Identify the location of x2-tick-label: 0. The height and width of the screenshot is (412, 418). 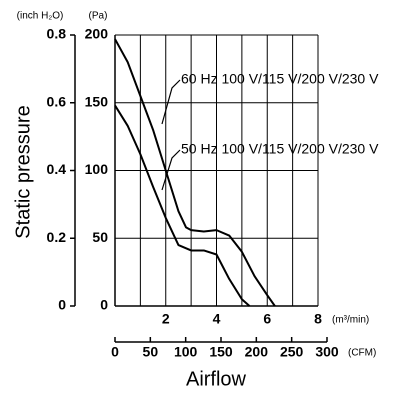
(115, 352).